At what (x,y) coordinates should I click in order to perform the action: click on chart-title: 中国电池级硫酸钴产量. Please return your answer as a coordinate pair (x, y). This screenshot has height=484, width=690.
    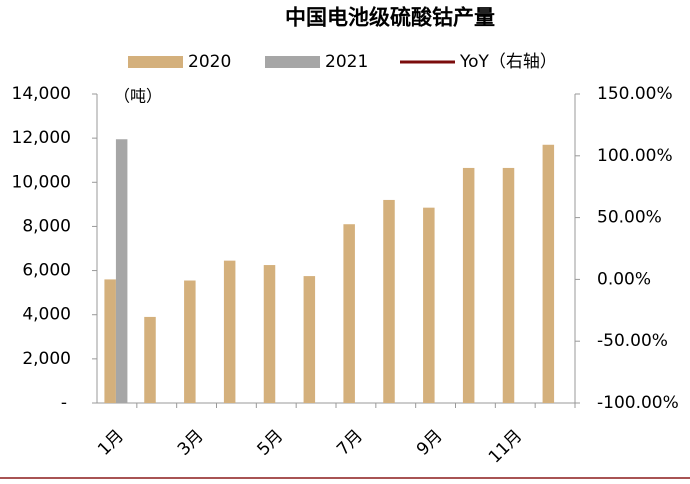
    Looking at the image, I should click on (390, 17).